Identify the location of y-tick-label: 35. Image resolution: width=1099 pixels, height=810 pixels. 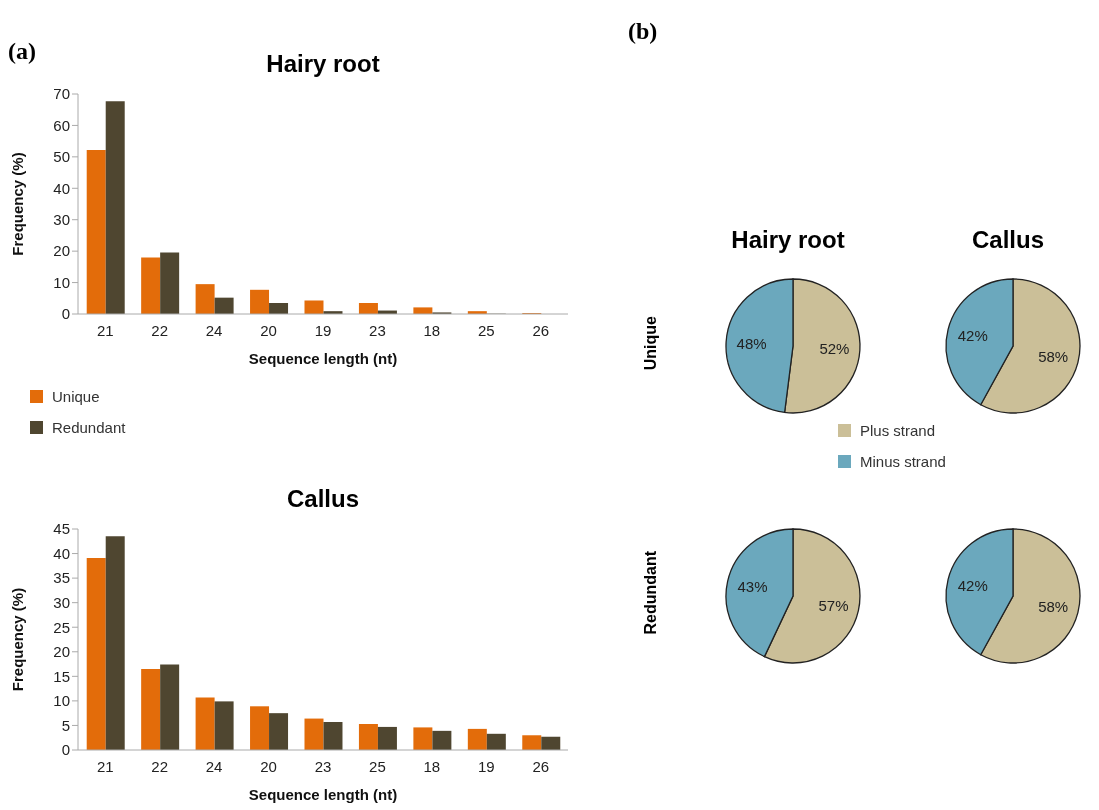
(61, 578).